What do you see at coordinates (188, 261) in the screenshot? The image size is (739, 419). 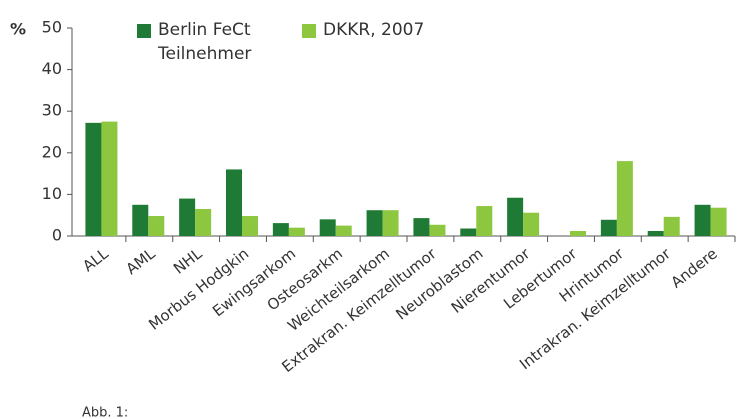 I see `x-tick-label: NHL` at bounding box center [188, 261].